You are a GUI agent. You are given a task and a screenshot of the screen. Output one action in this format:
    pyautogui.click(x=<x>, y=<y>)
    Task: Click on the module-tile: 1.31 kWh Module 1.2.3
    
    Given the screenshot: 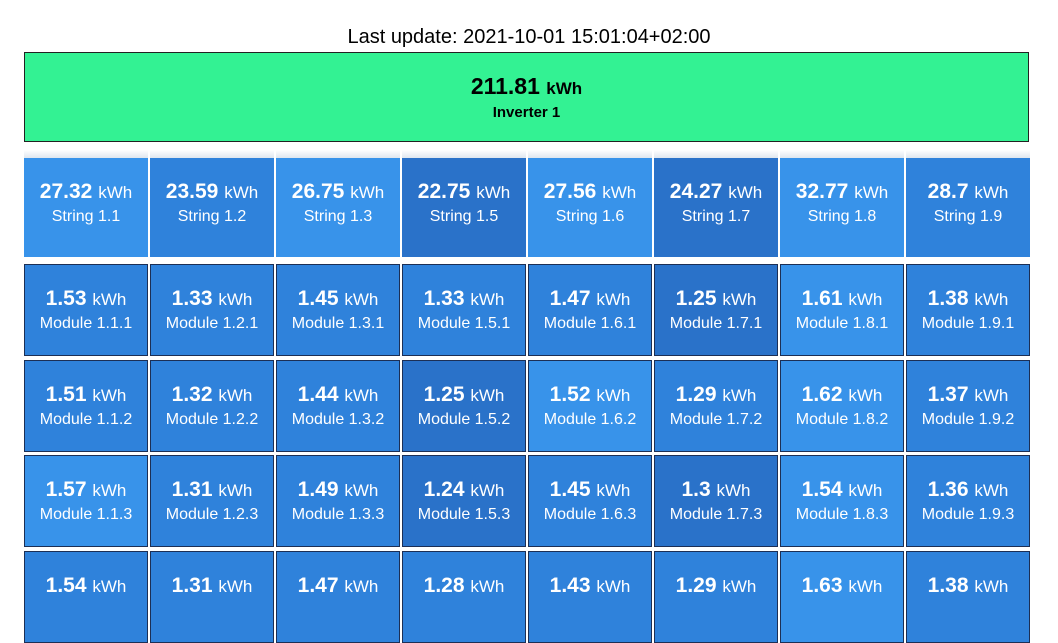 What is the action you would take?
    pyautogui.click(x=212, y=501)
    